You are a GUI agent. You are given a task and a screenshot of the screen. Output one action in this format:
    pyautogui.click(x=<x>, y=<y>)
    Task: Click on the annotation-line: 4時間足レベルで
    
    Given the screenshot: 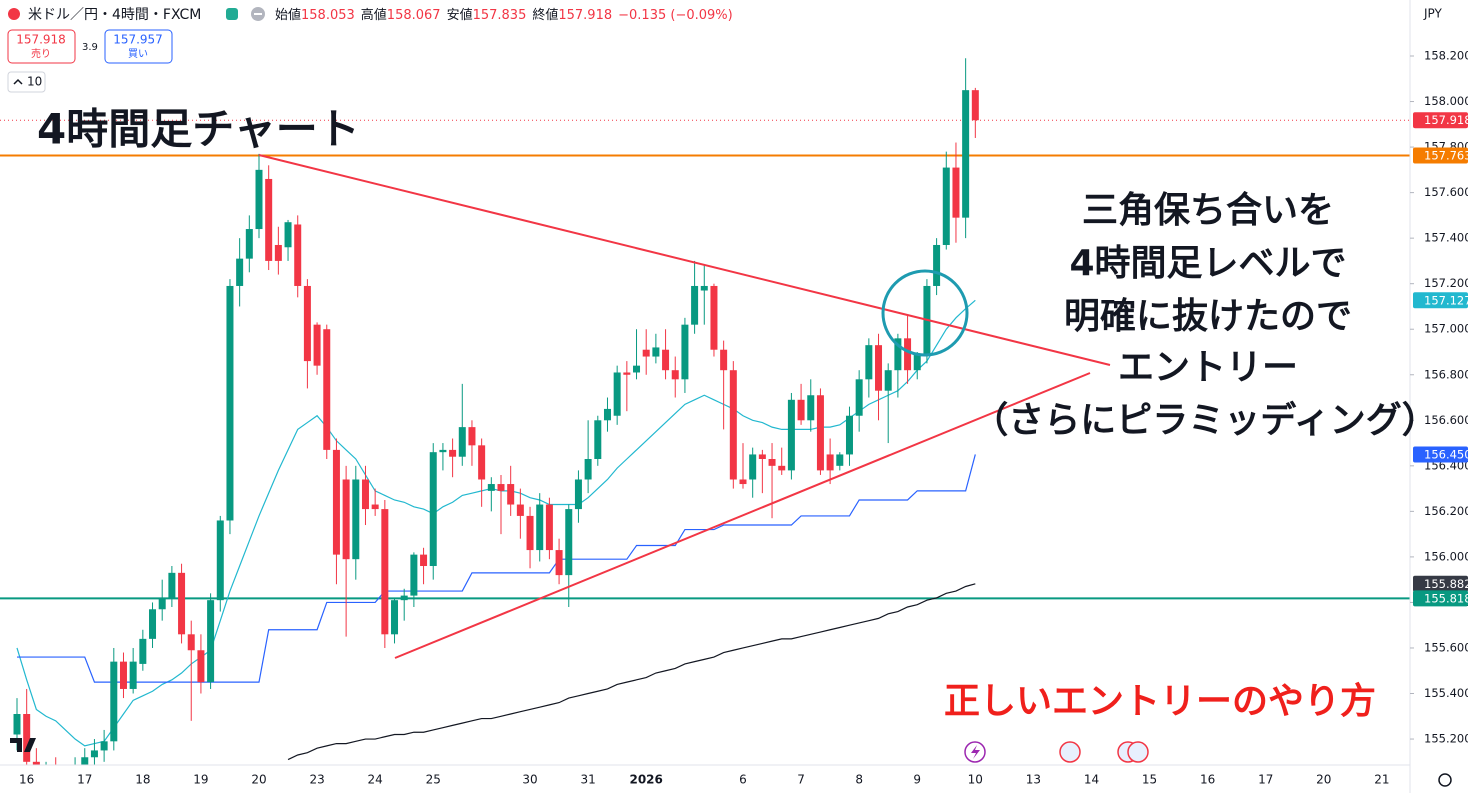 What is the action you would take?
    pyautogui.click(x=1207, y=263)
    